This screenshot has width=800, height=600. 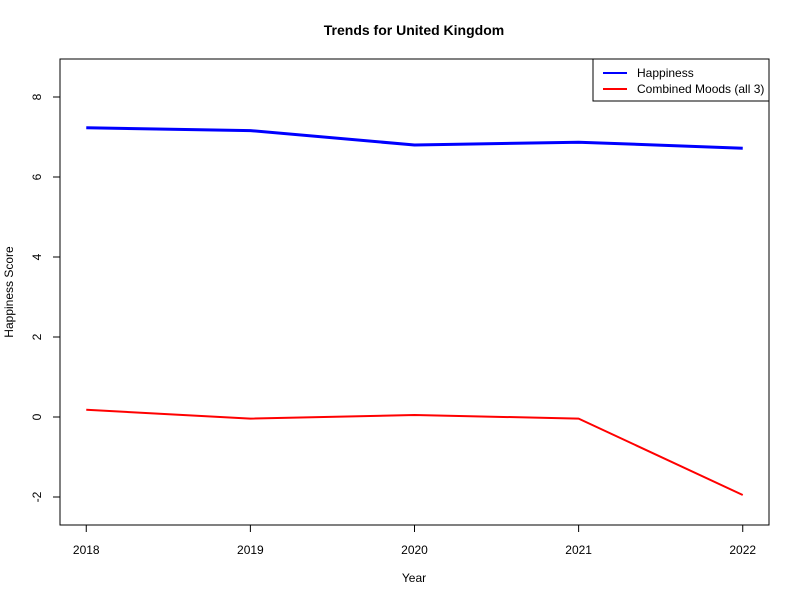 I want to click on legend-label: Happiness, so click(x=665, y=73).